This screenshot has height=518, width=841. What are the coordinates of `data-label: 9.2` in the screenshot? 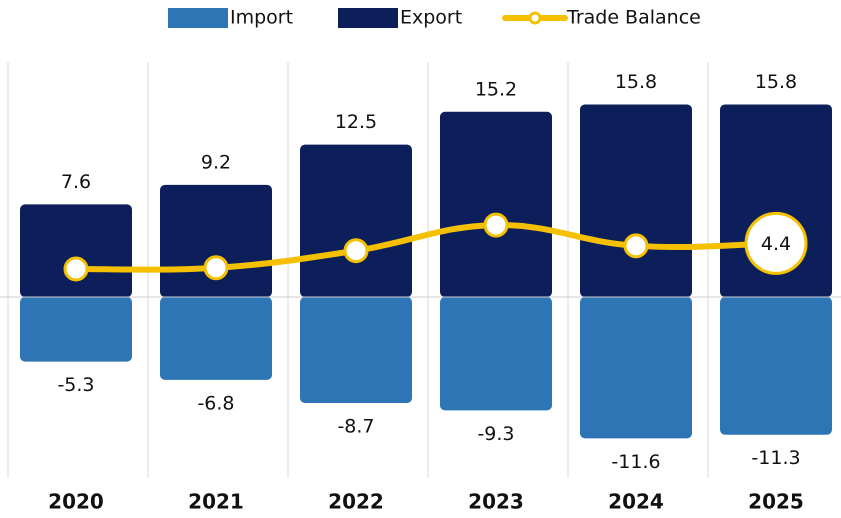 It's located at (216, 162).